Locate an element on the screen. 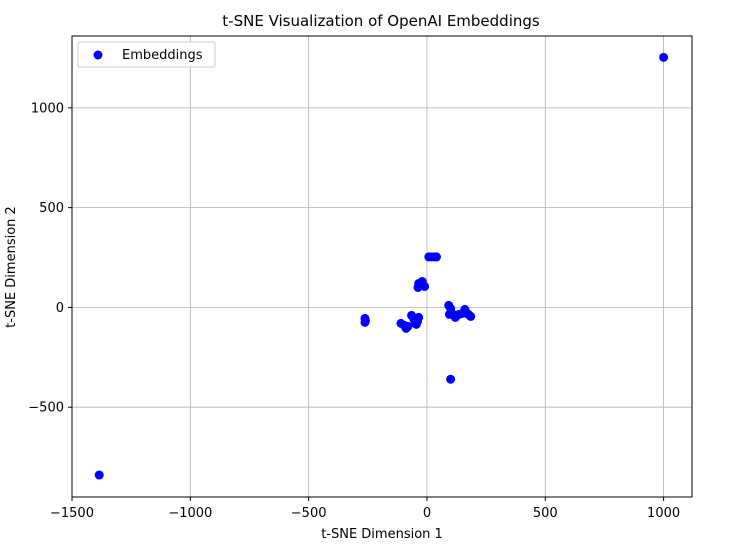  x-tick-label: 1000 is located at coordinates (663, 513).